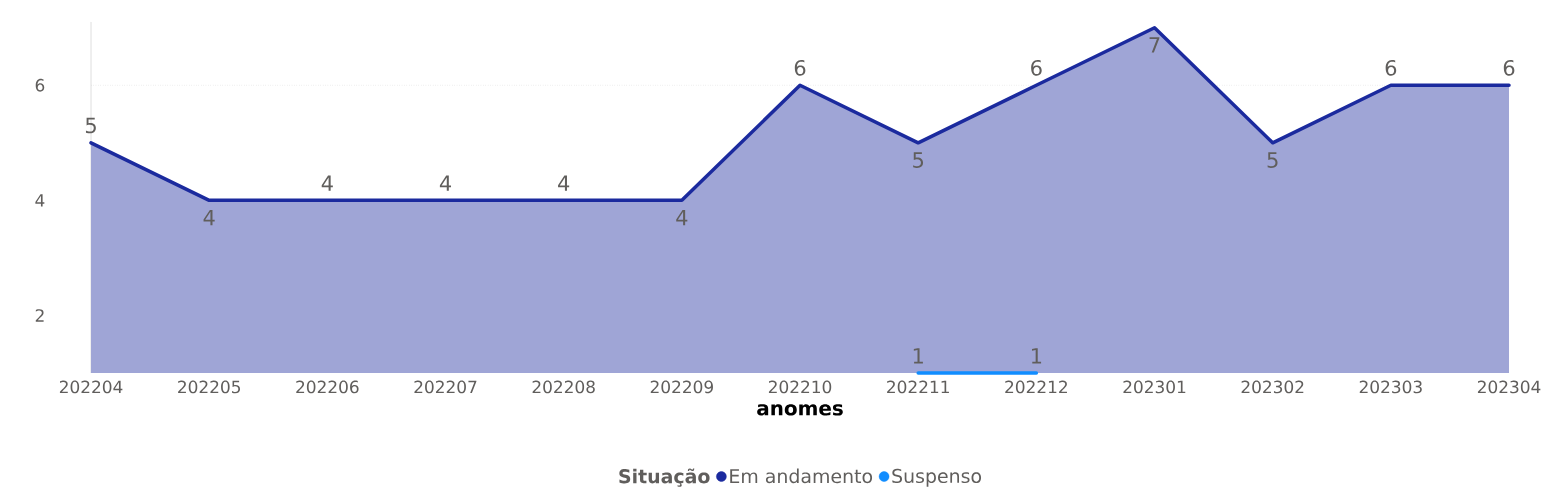 Image resolution: width=1554 pixels, height=499 pixels. I want to click on x-axis-title: anomes, so click(800, 410).